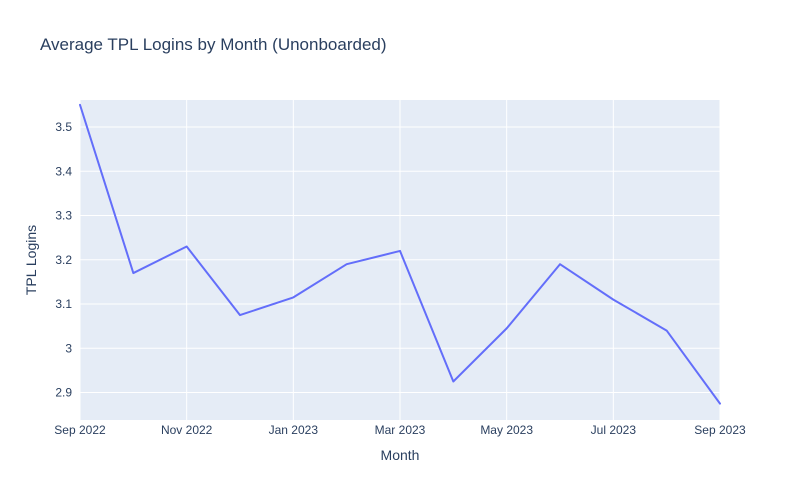  I want to click on x-tick-label: Jan 2023, so click(294, 430).